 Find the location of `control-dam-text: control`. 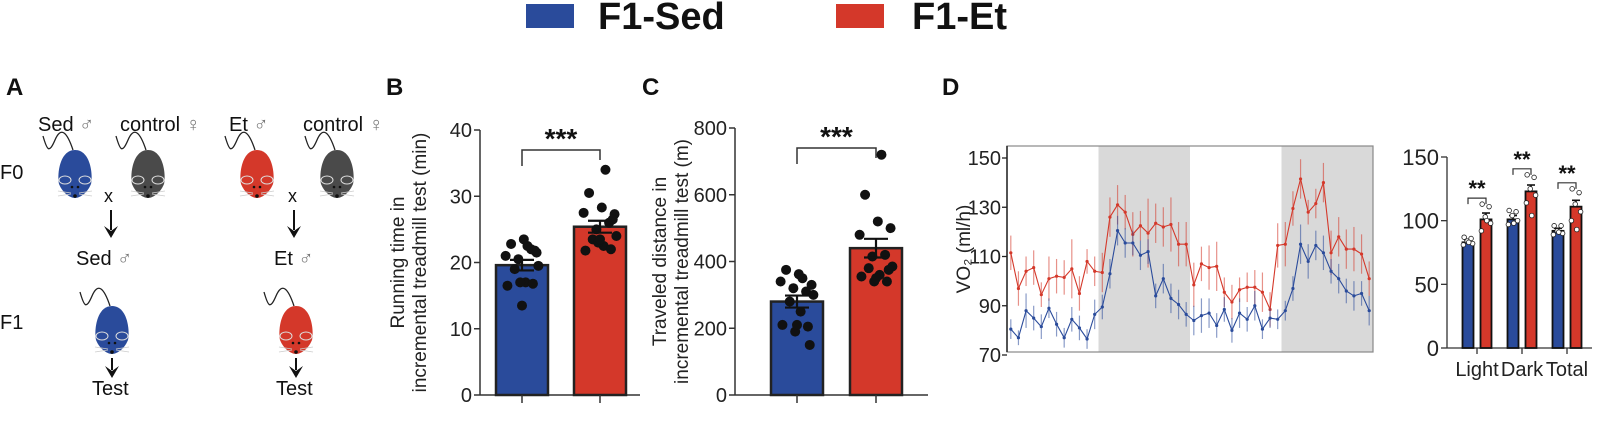

control-dam-text: control is located at coordinates (150, 125).